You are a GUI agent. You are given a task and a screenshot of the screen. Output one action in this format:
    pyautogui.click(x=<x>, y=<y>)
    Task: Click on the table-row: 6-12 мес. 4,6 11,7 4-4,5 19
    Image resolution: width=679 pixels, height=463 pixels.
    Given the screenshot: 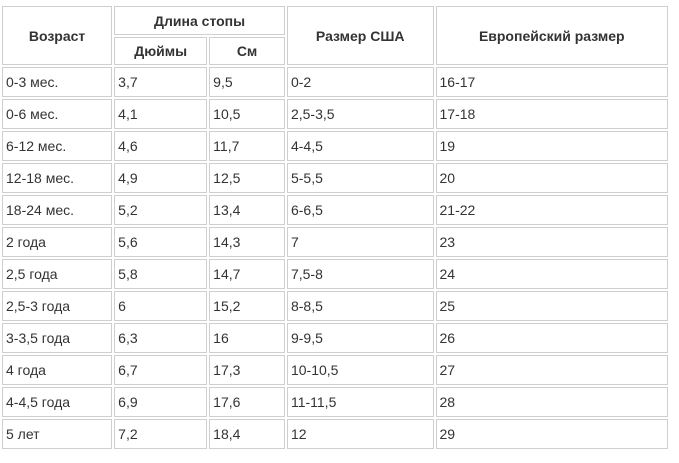 What is the action you would take?
    pyautogui.click(x=335, y=146)
    